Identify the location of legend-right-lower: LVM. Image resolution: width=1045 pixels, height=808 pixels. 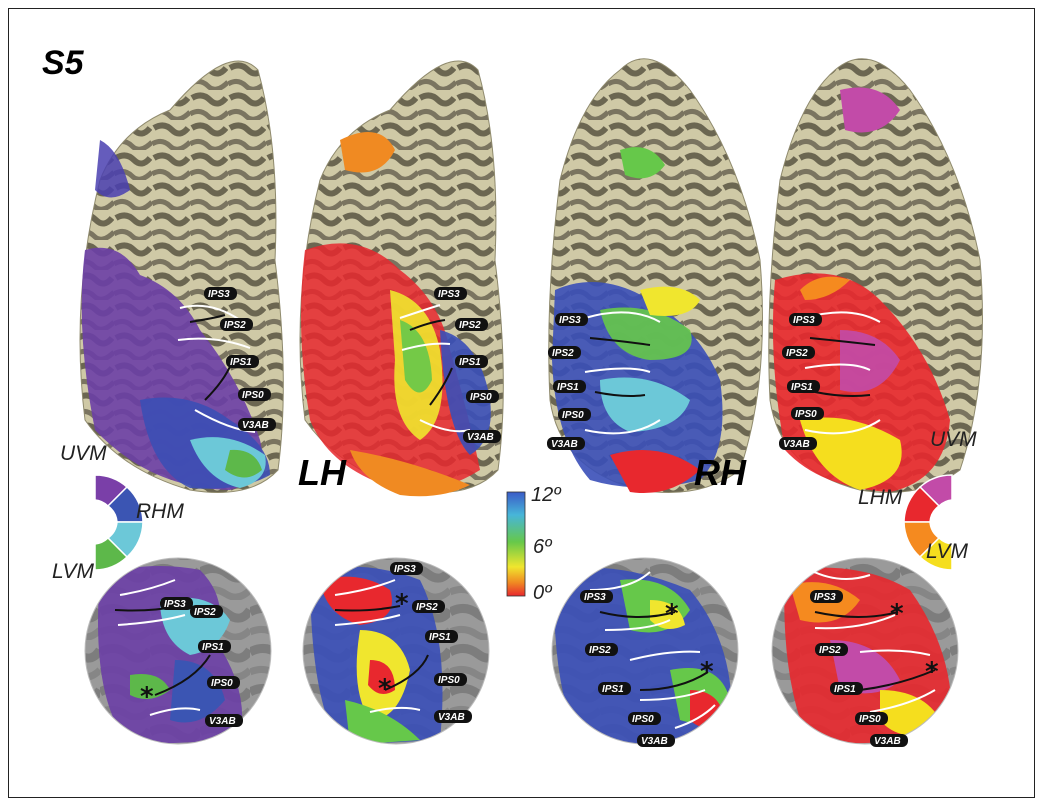
(947, 551).